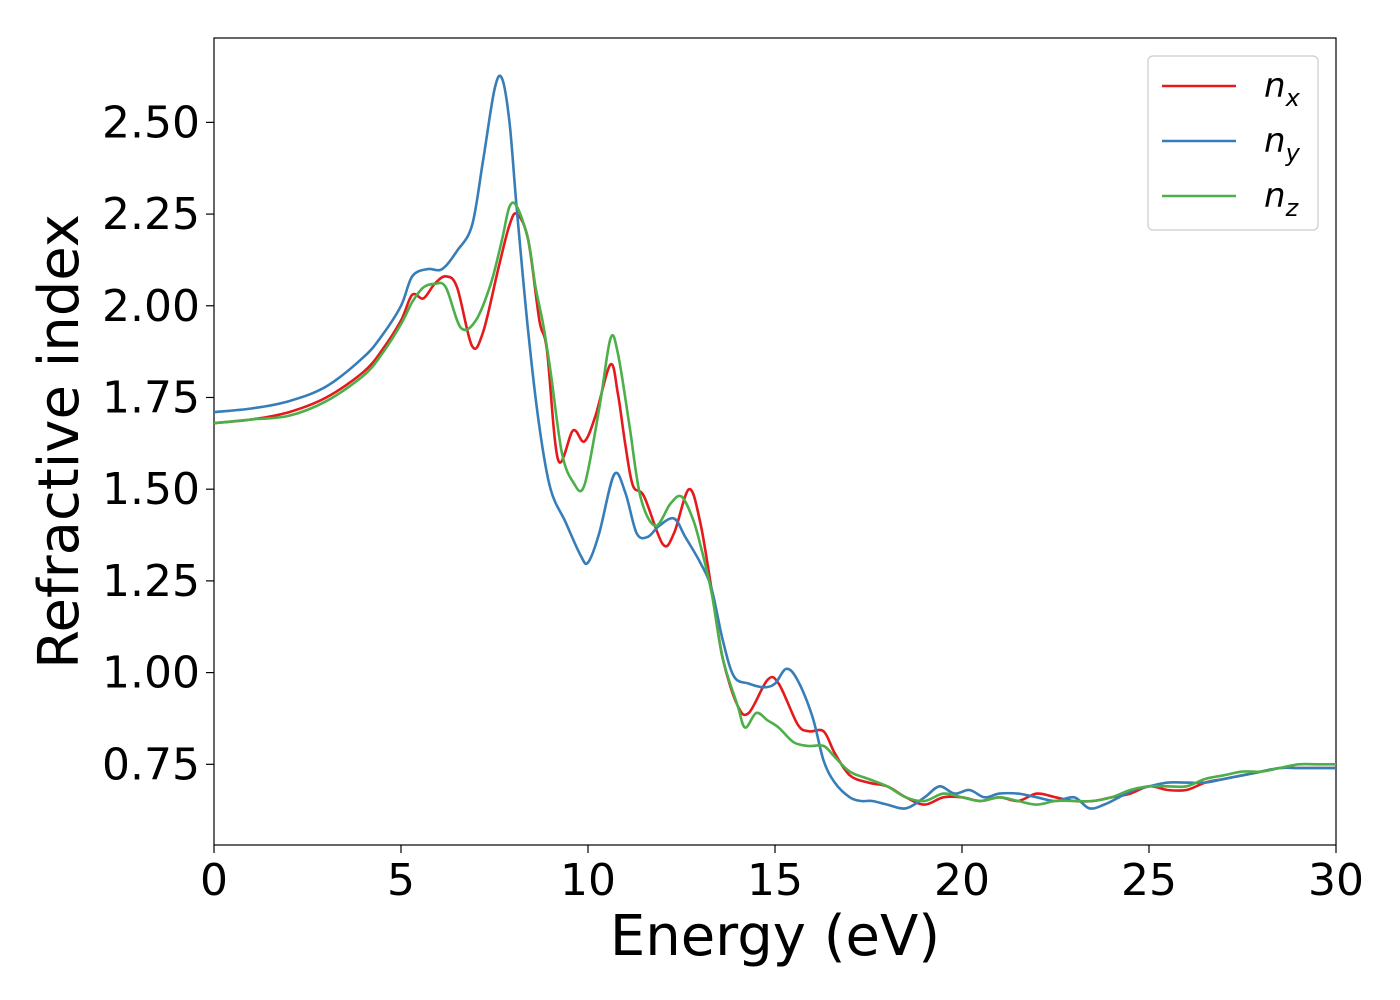 The image size is (1400, 1000). What do you see at coordinates (588, 880) in the screenshot?
I see `x-tick-label: 10` at bounding box center [588, 880].